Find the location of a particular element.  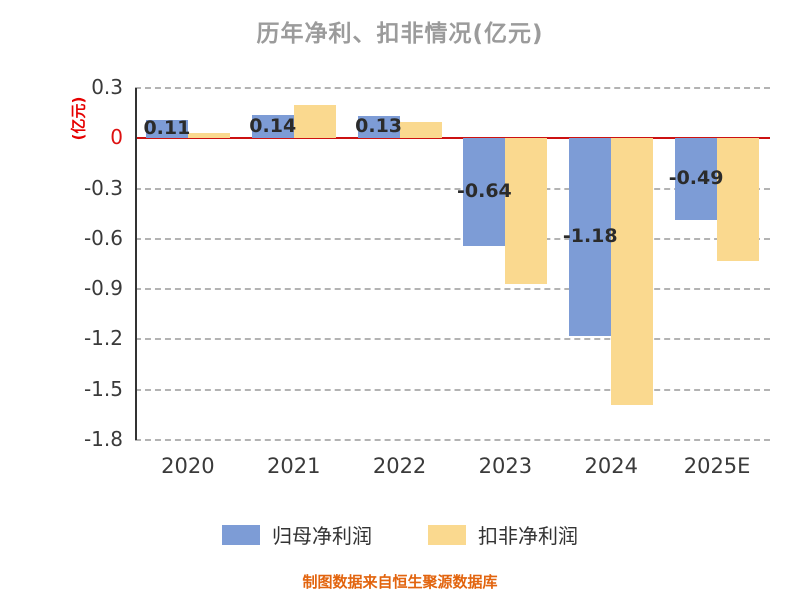

bar-value-label-2021: 0.14 is located at coordinates (273, 125).